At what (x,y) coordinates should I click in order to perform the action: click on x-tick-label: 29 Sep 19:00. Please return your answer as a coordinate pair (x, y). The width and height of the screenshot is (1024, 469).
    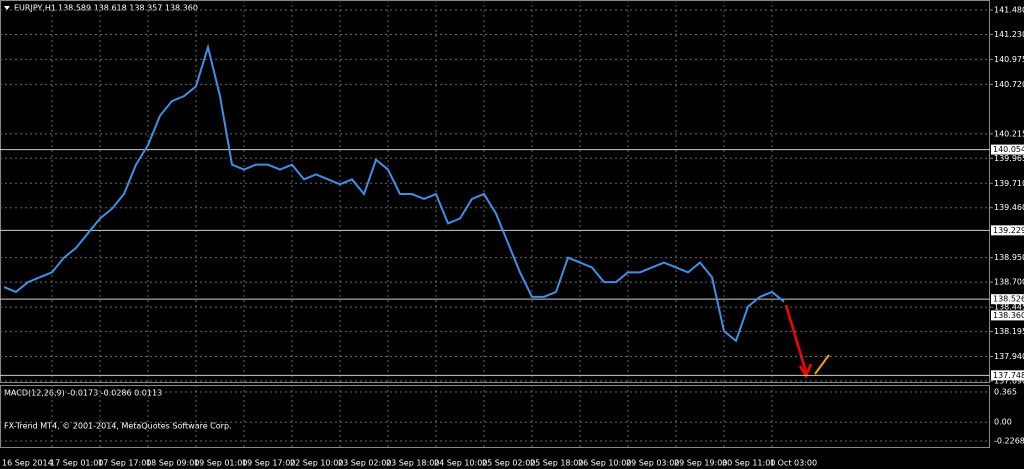
    Looking at the image, I should click on (700, 463).